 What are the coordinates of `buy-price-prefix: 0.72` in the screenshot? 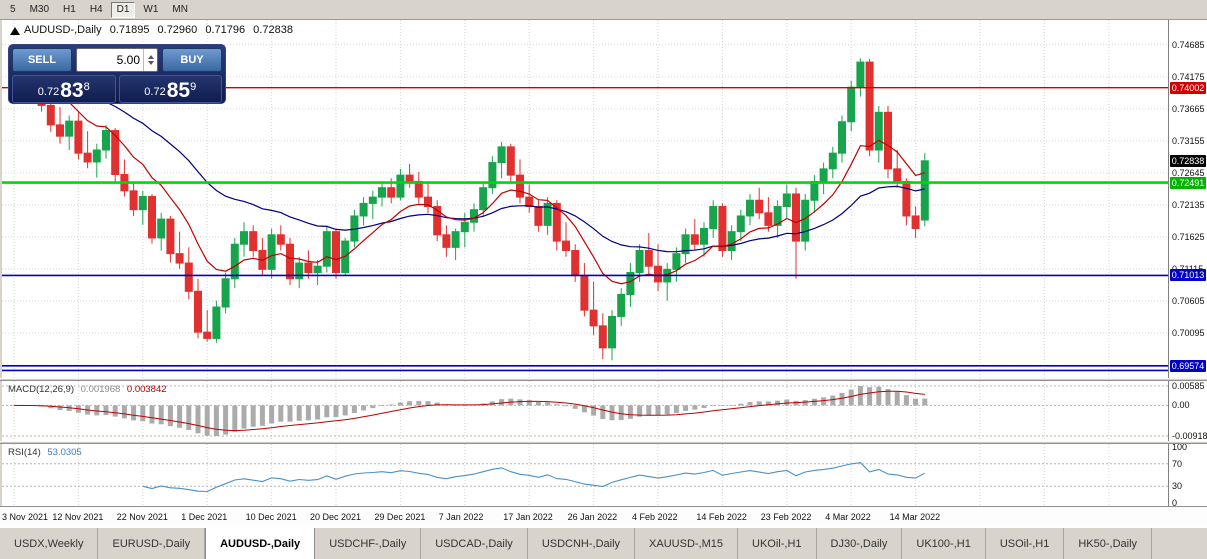 It's located at (155, 92).